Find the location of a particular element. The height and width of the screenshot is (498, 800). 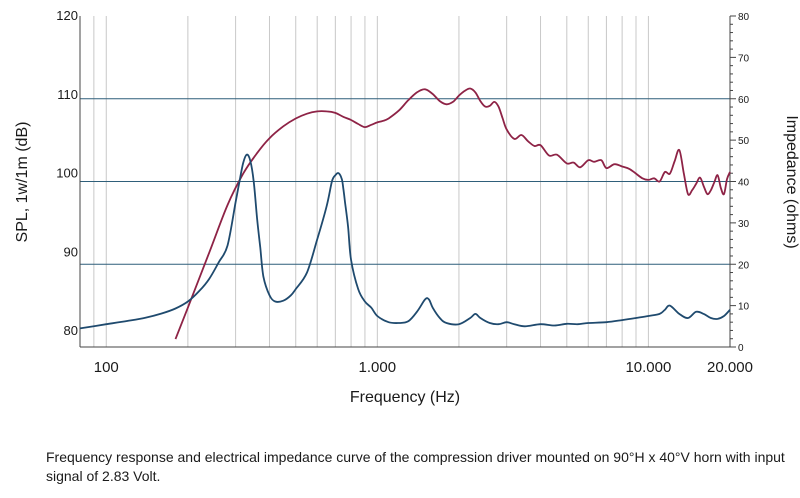

y-right-tick-label: 40 is located at coordinates (744, 183).